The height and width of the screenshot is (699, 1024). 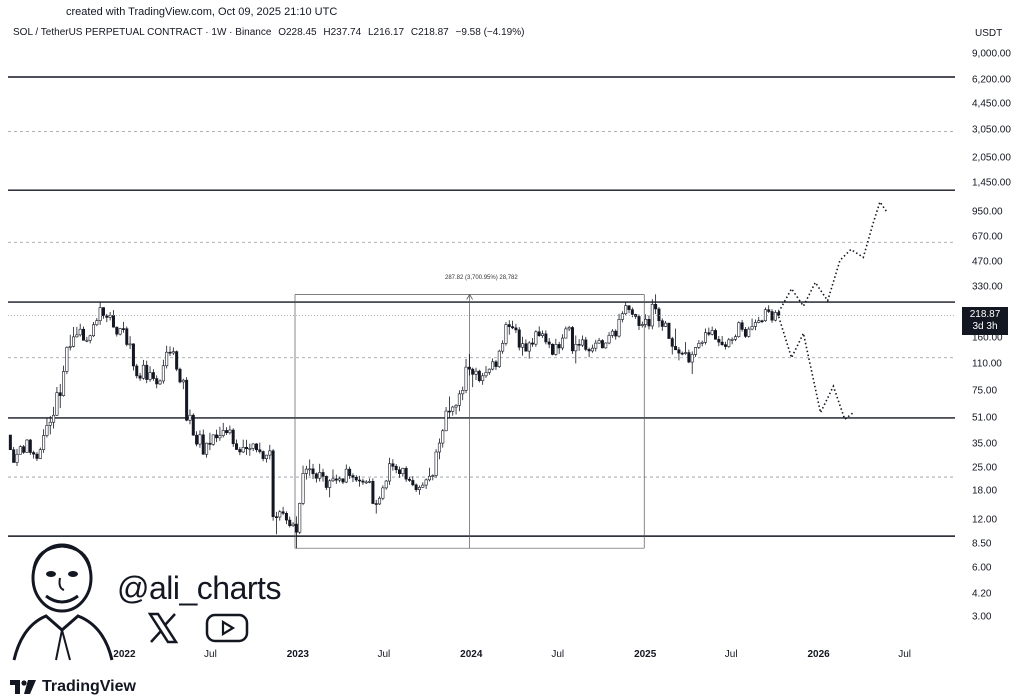 What do you see at coordinates (987, 287) in the screenshot?
I see `y-tick-label: 330.00` at bounding box center [987, 287].